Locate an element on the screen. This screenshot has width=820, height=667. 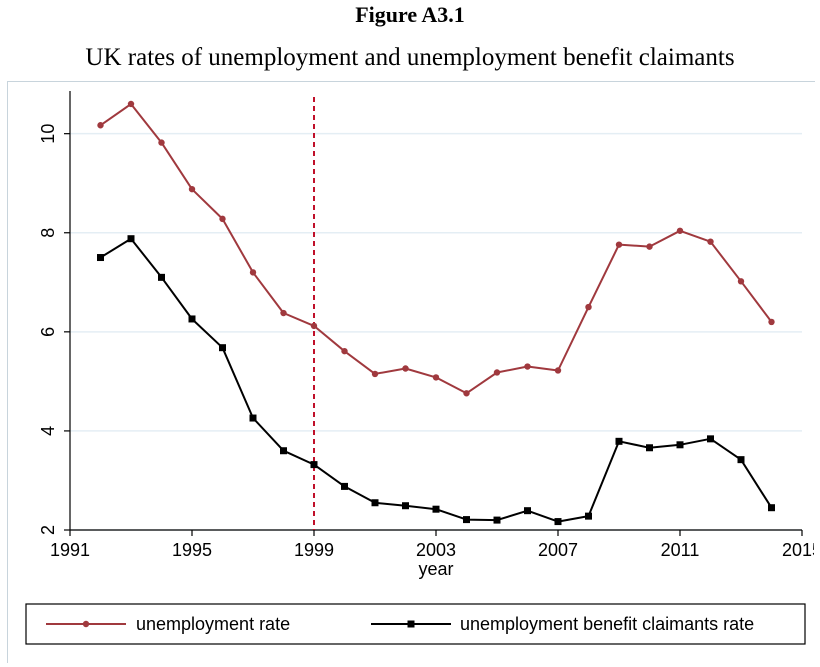
y-tick-label: 10 is located at coordinates (48, 134).